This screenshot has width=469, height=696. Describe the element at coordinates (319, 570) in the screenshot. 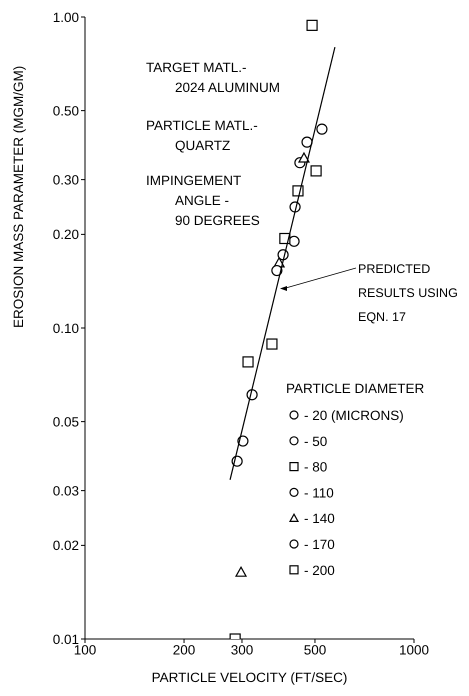

I see `legend-label: - 200` at that location.